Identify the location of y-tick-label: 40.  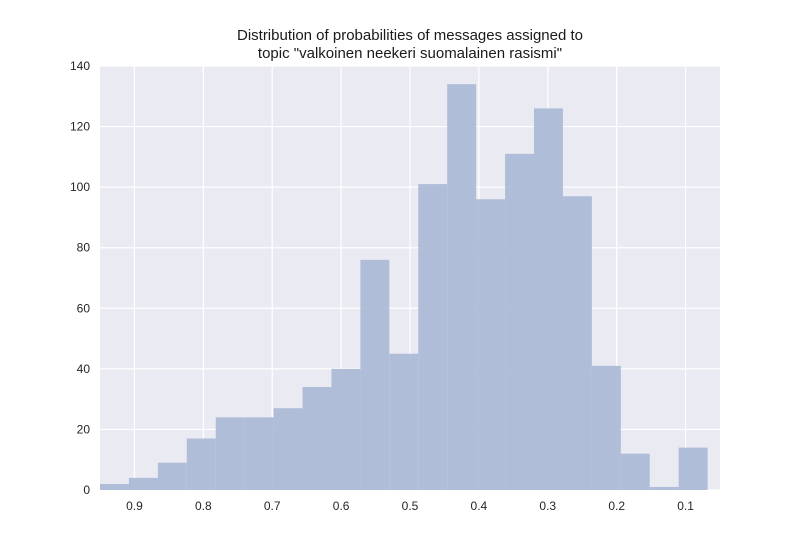
(84, 369).